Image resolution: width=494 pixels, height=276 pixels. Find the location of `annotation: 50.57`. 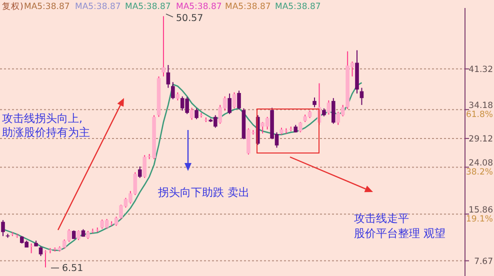

annotation: 50.57 is located at coordinates (190, 18).